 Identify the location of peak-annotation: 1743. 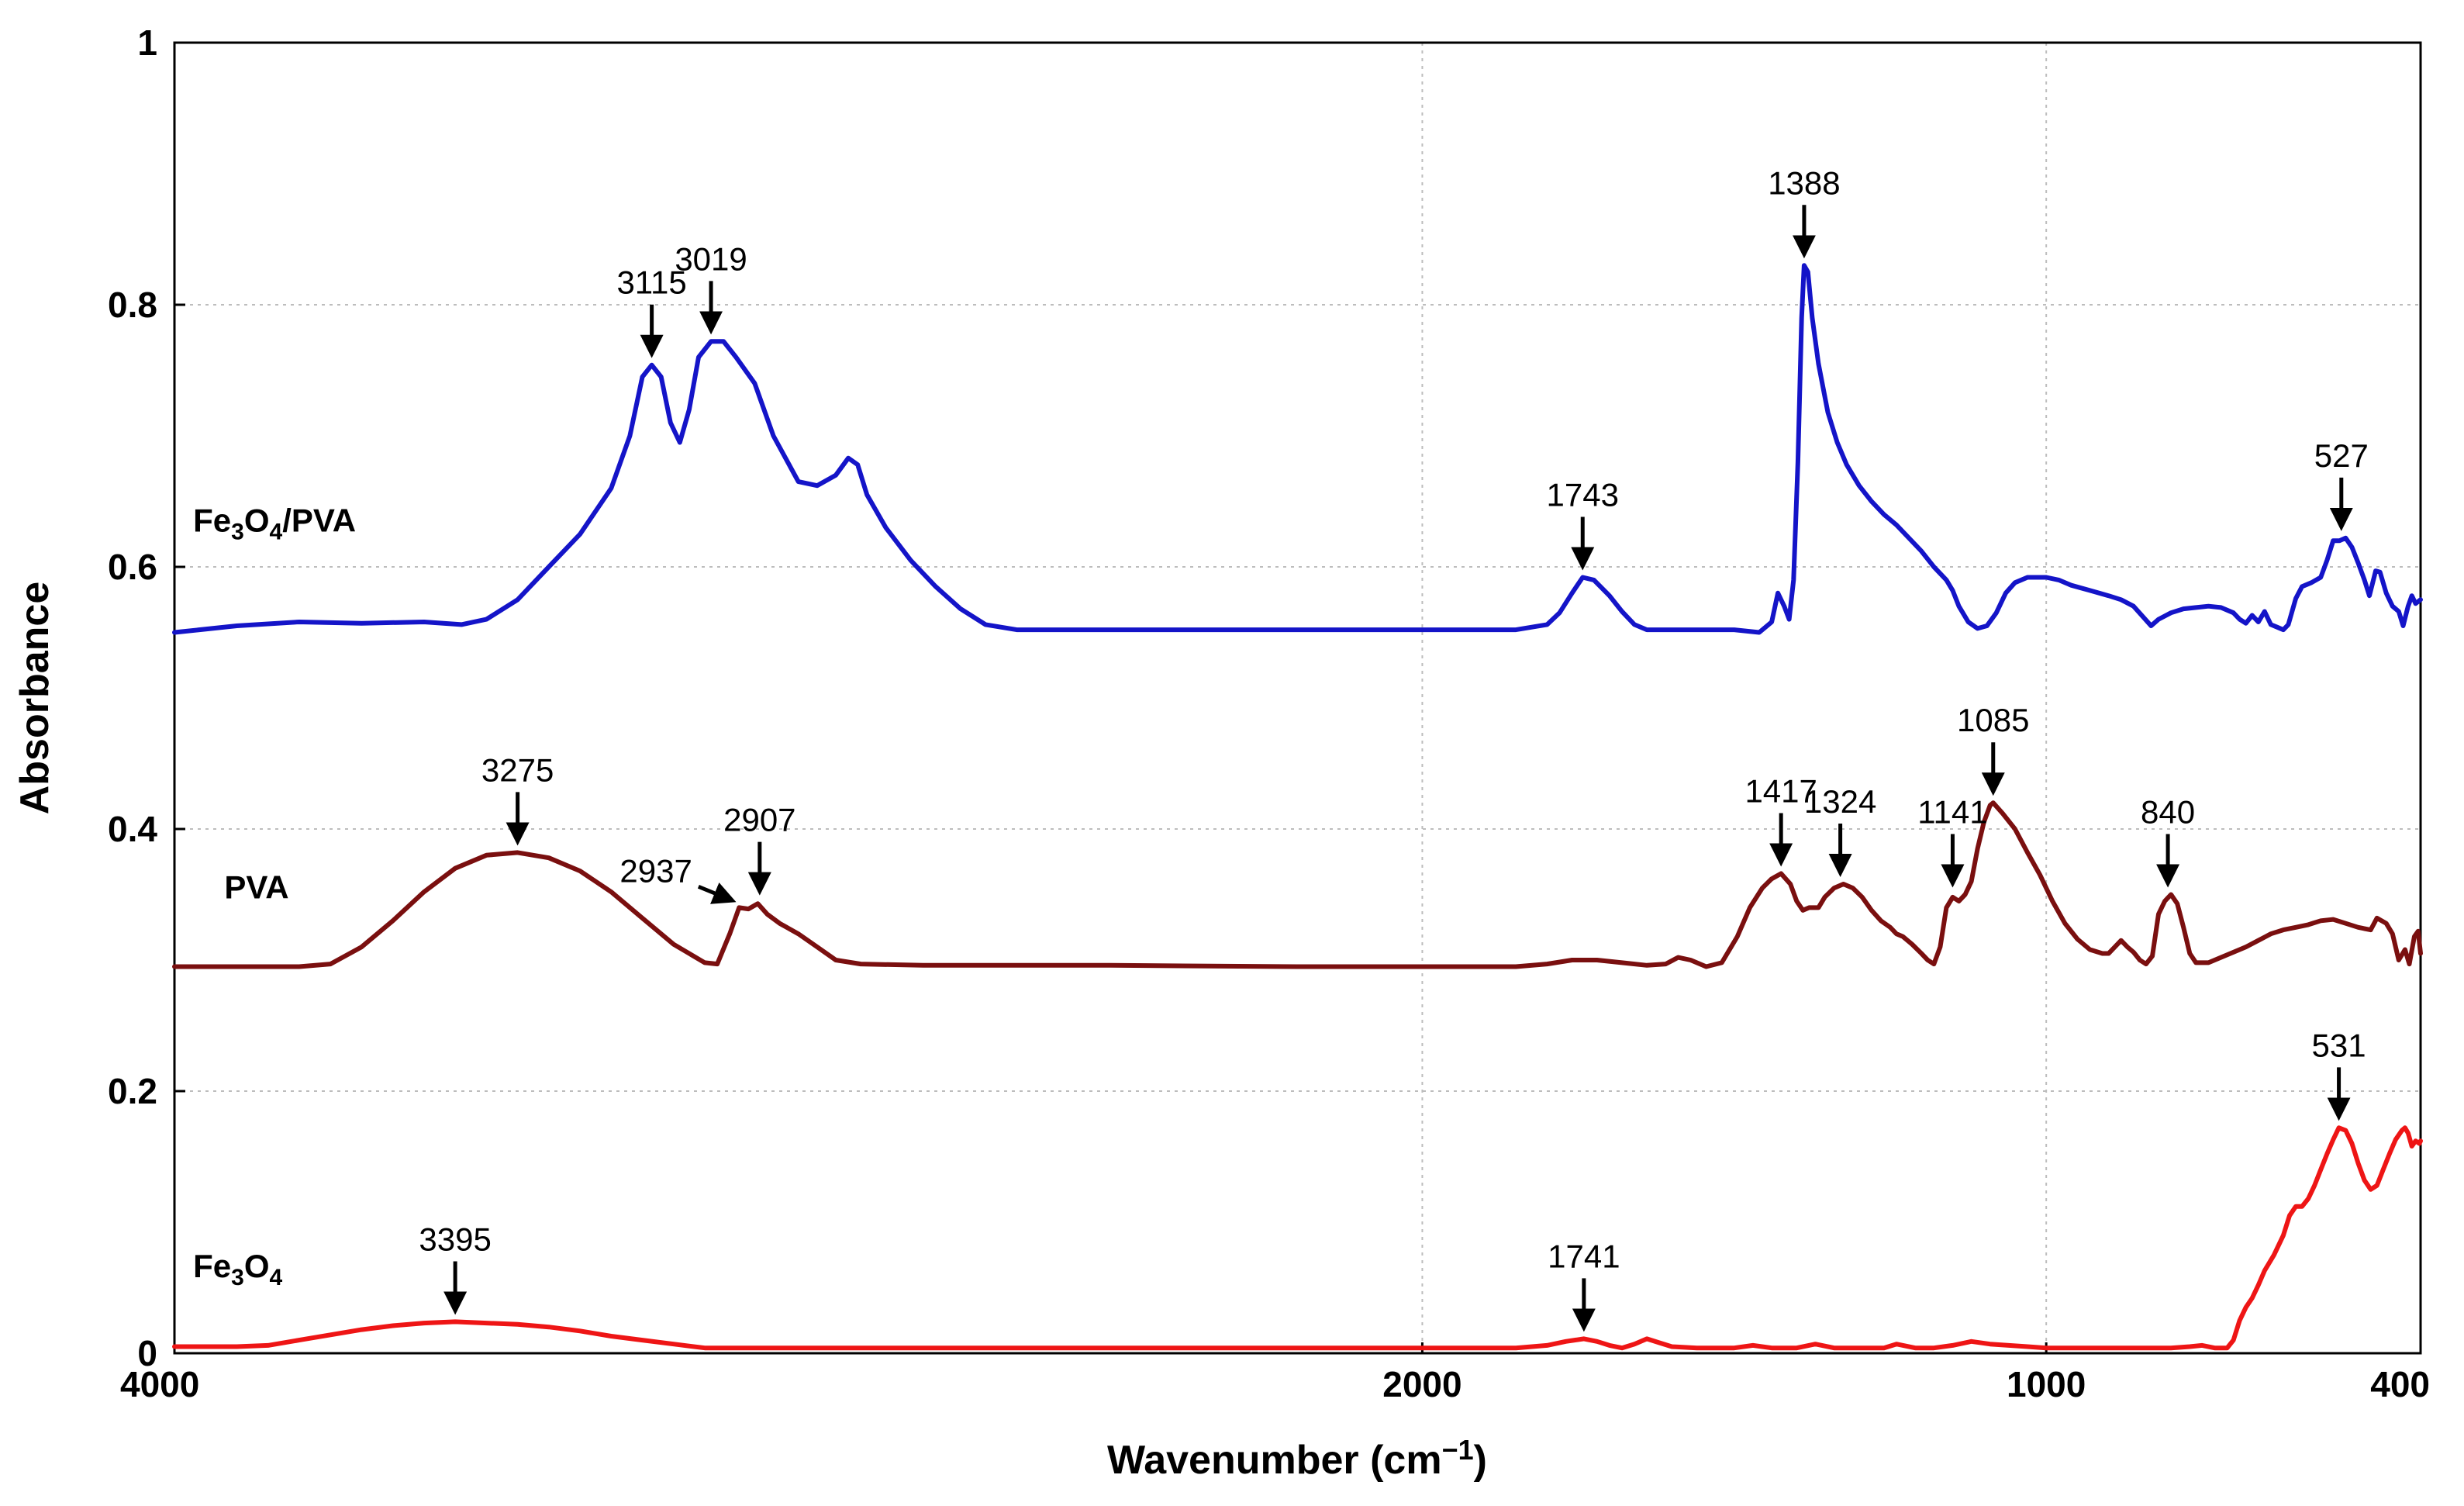
(1583, 524).